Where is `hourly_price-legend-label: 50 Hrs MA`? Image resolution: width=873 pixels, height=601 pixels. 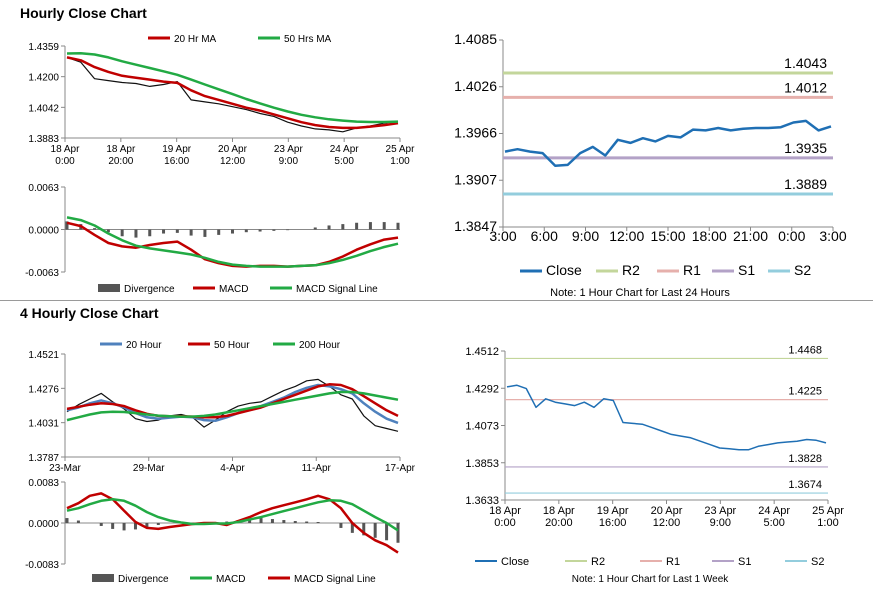 hourly_price-legend-label: 50 Hrs MA is located at coordinates (308, 39).